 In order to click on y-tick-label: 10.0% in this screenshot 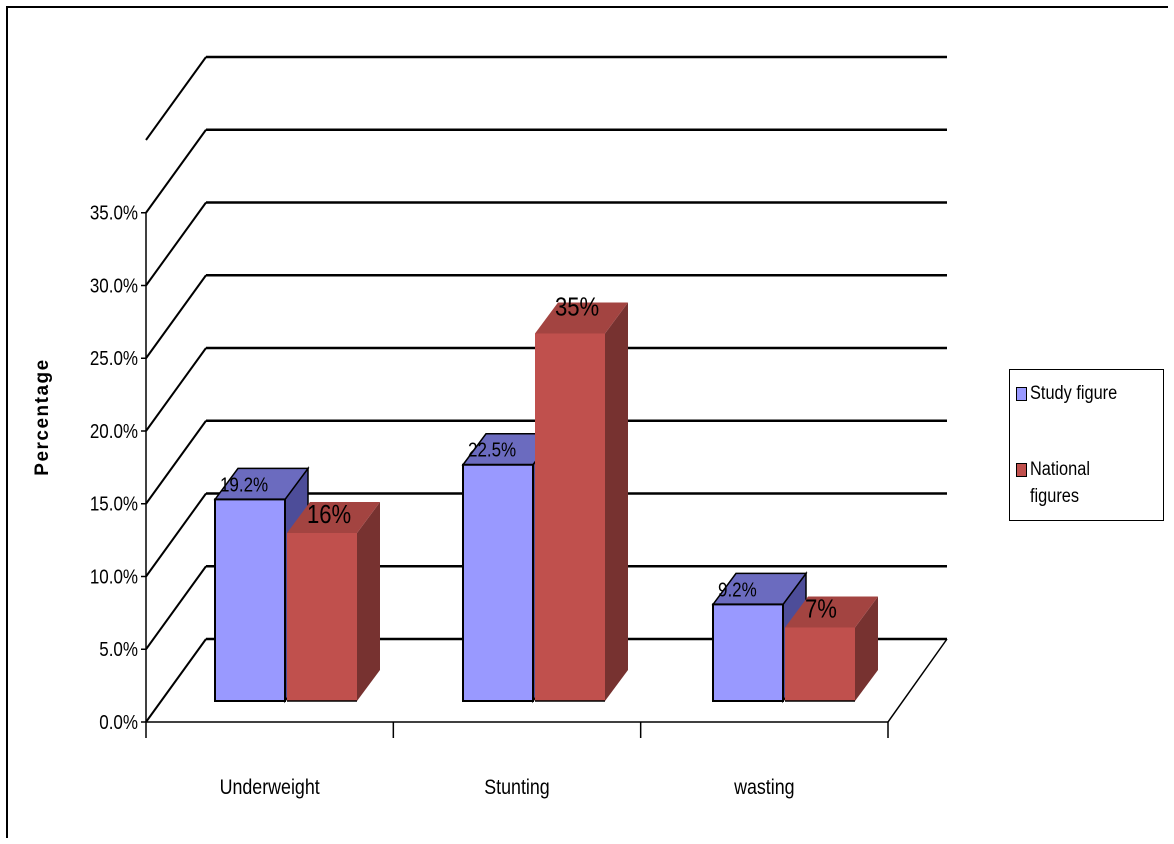, I will do `click(114, 576)`.